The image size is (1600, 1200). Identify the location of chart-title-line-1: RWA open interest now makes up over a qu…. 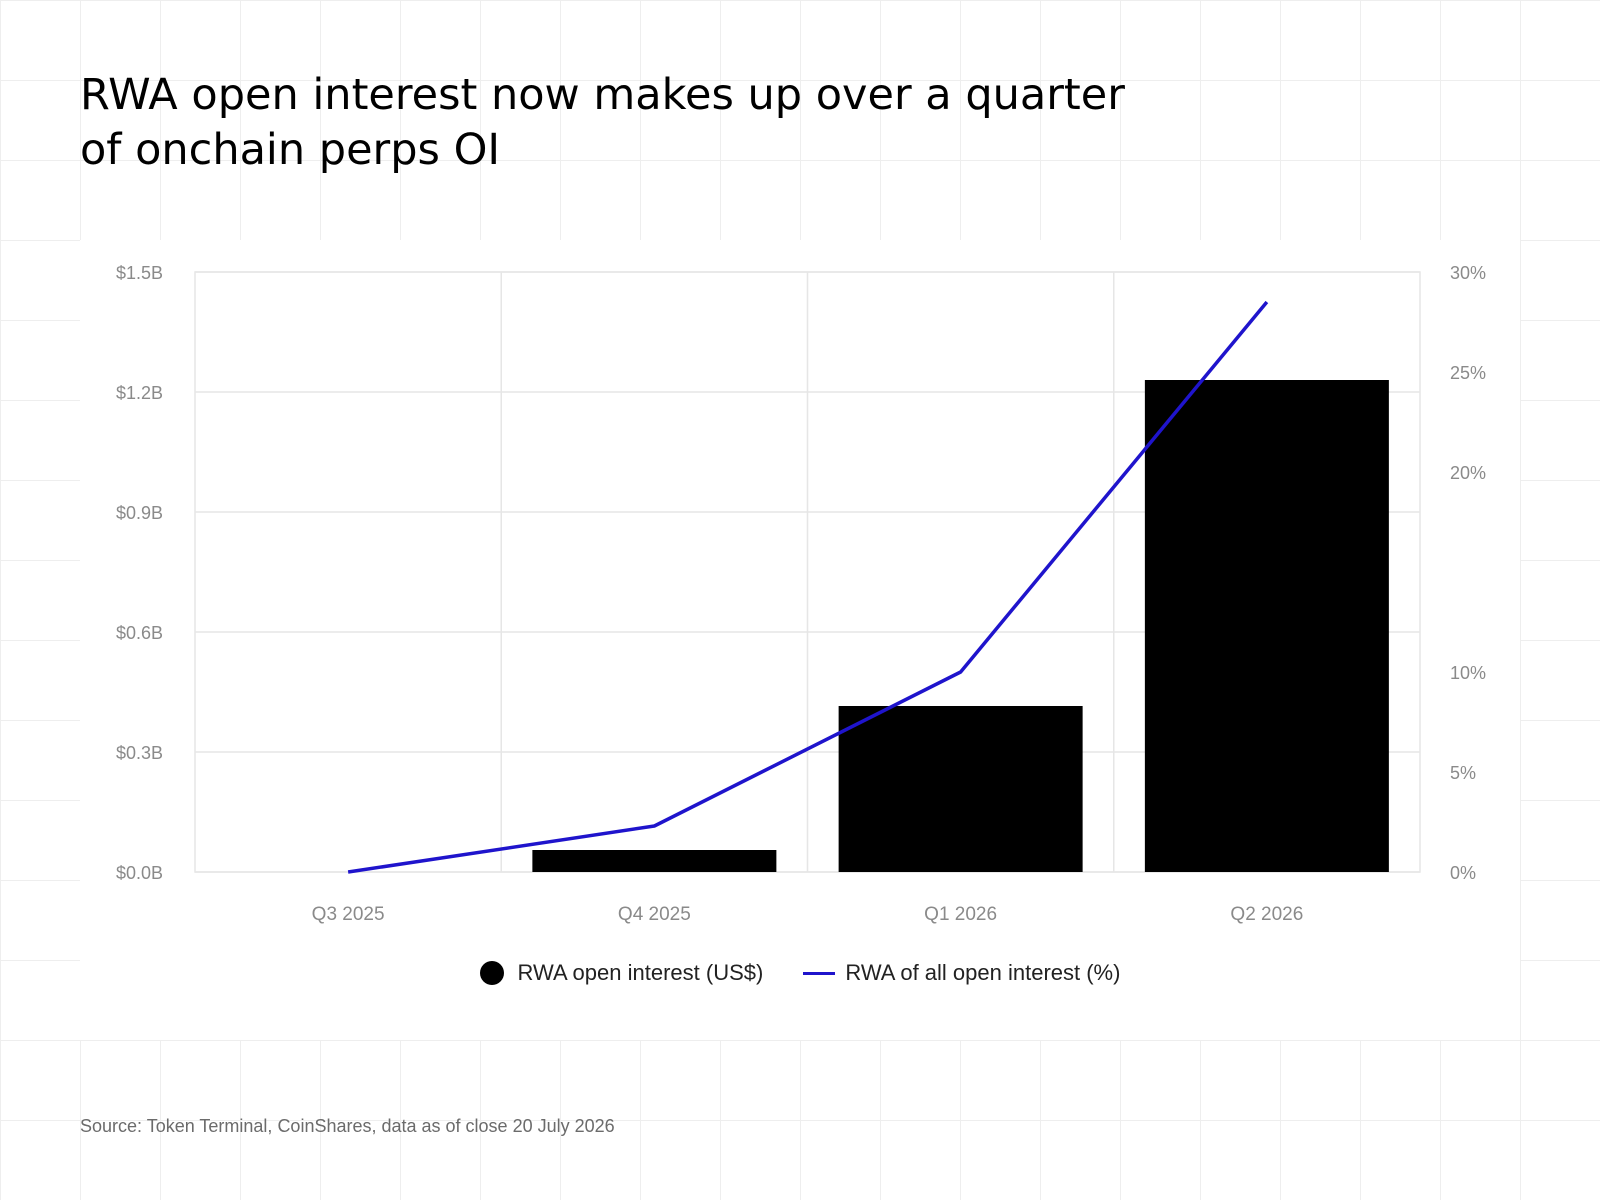
(602, 95).